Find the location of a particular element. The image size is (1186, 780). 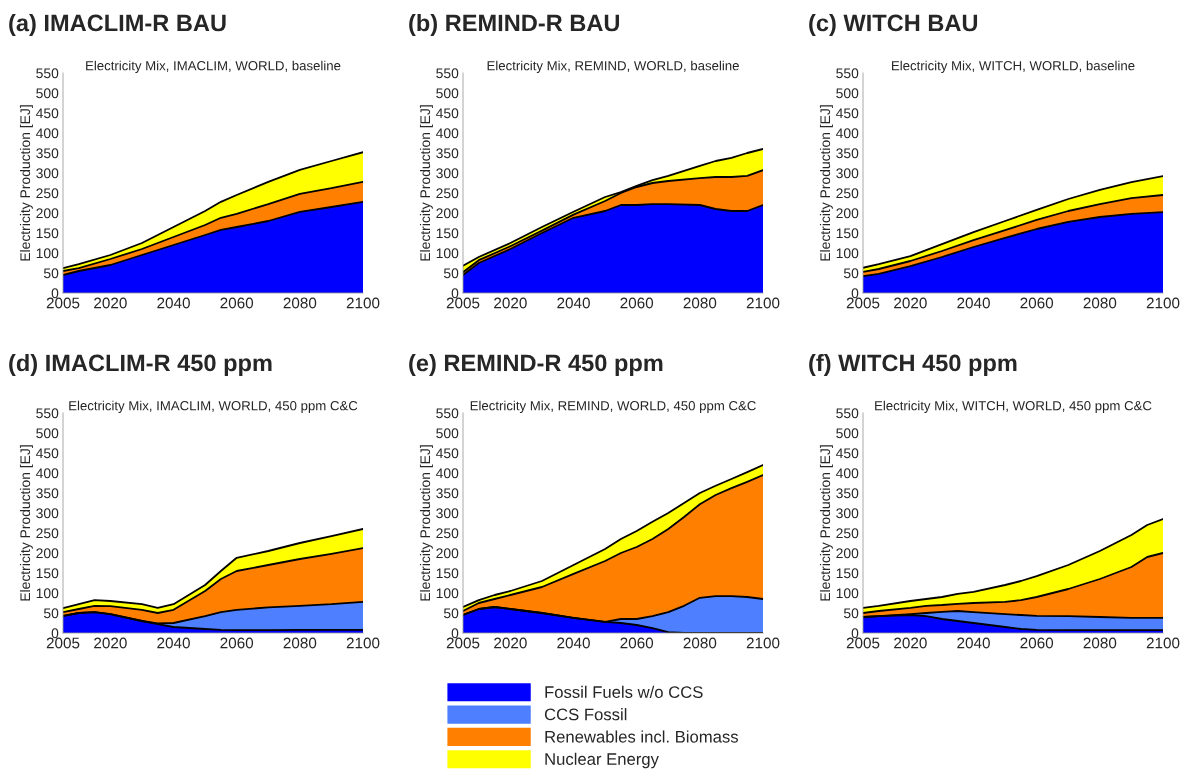

chart-title: (b) REMIND-R BAU is located at coordinates (514, 25).